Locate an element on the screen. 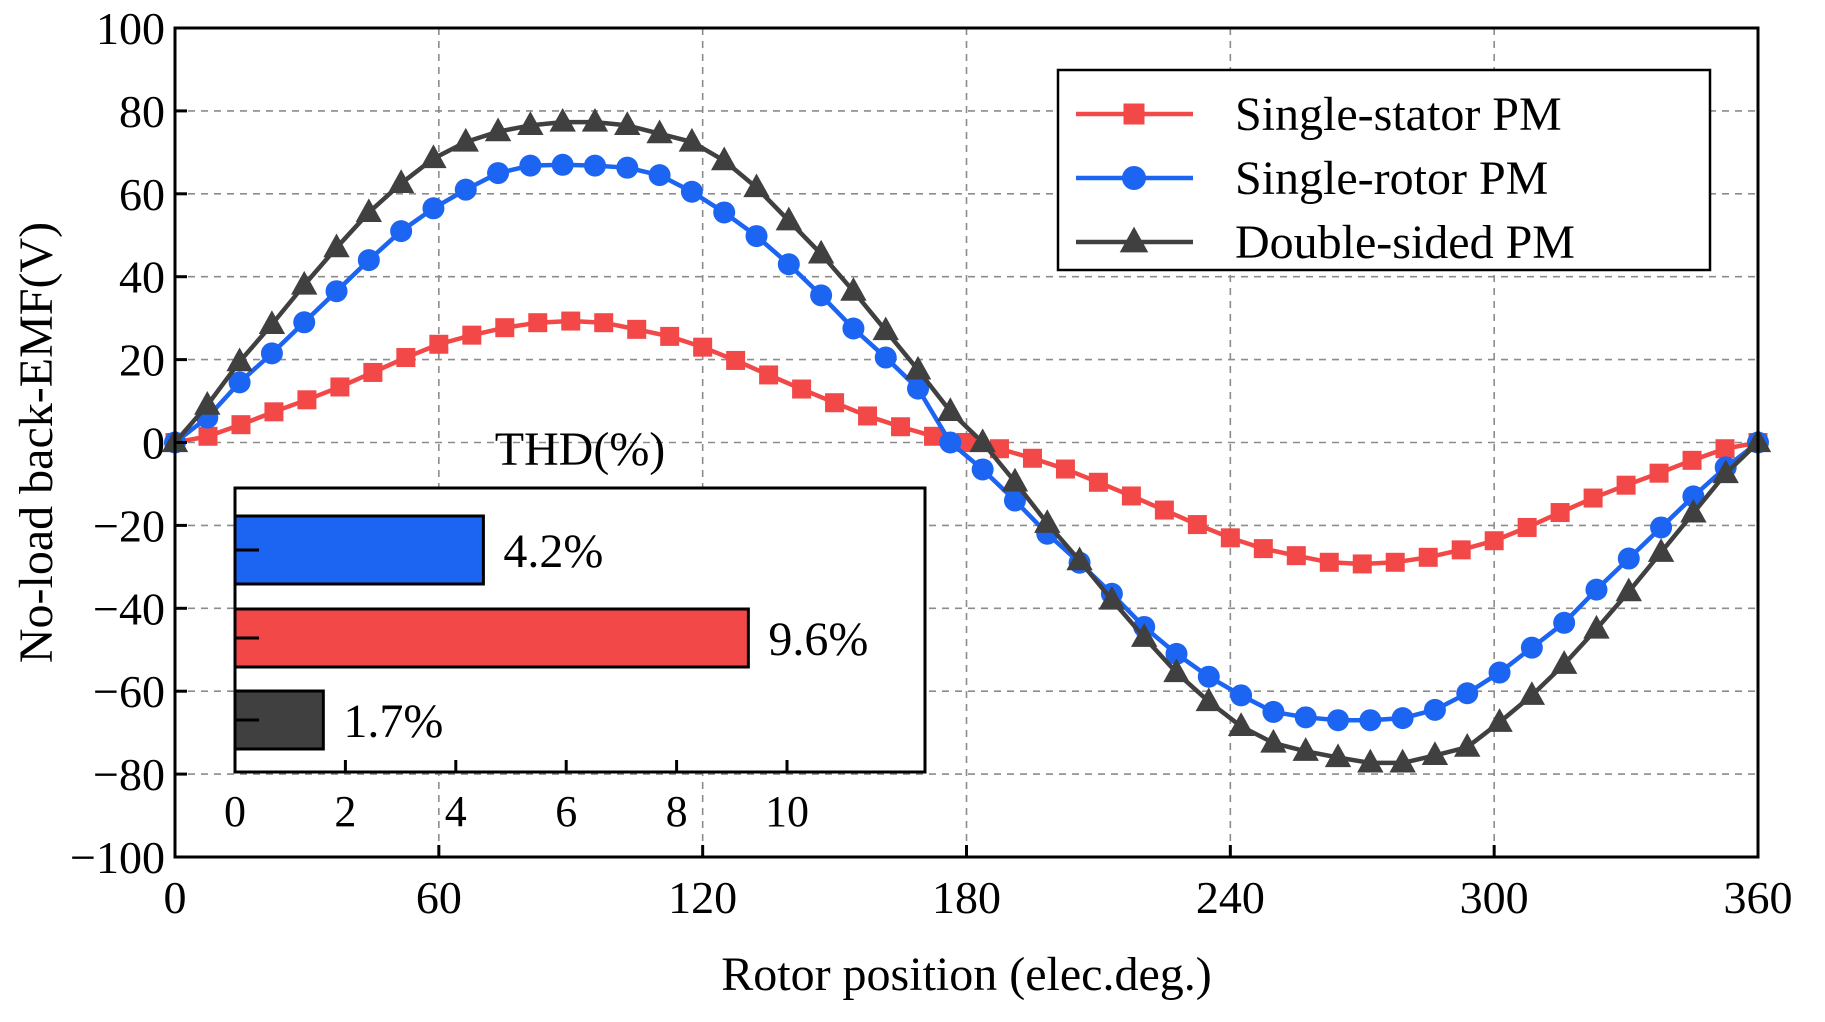  x-tick-label: 120 is located at coordinates (702, 897).